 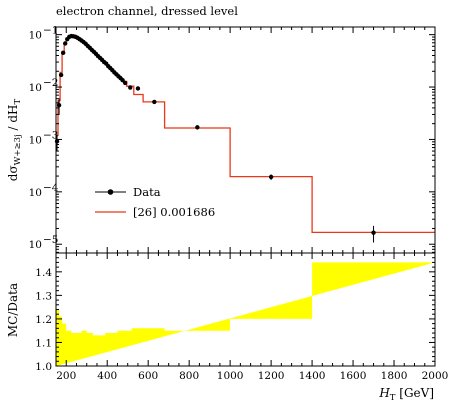 I want to click on x-axis-label: HT [GeV], so click(x=406, y=394).